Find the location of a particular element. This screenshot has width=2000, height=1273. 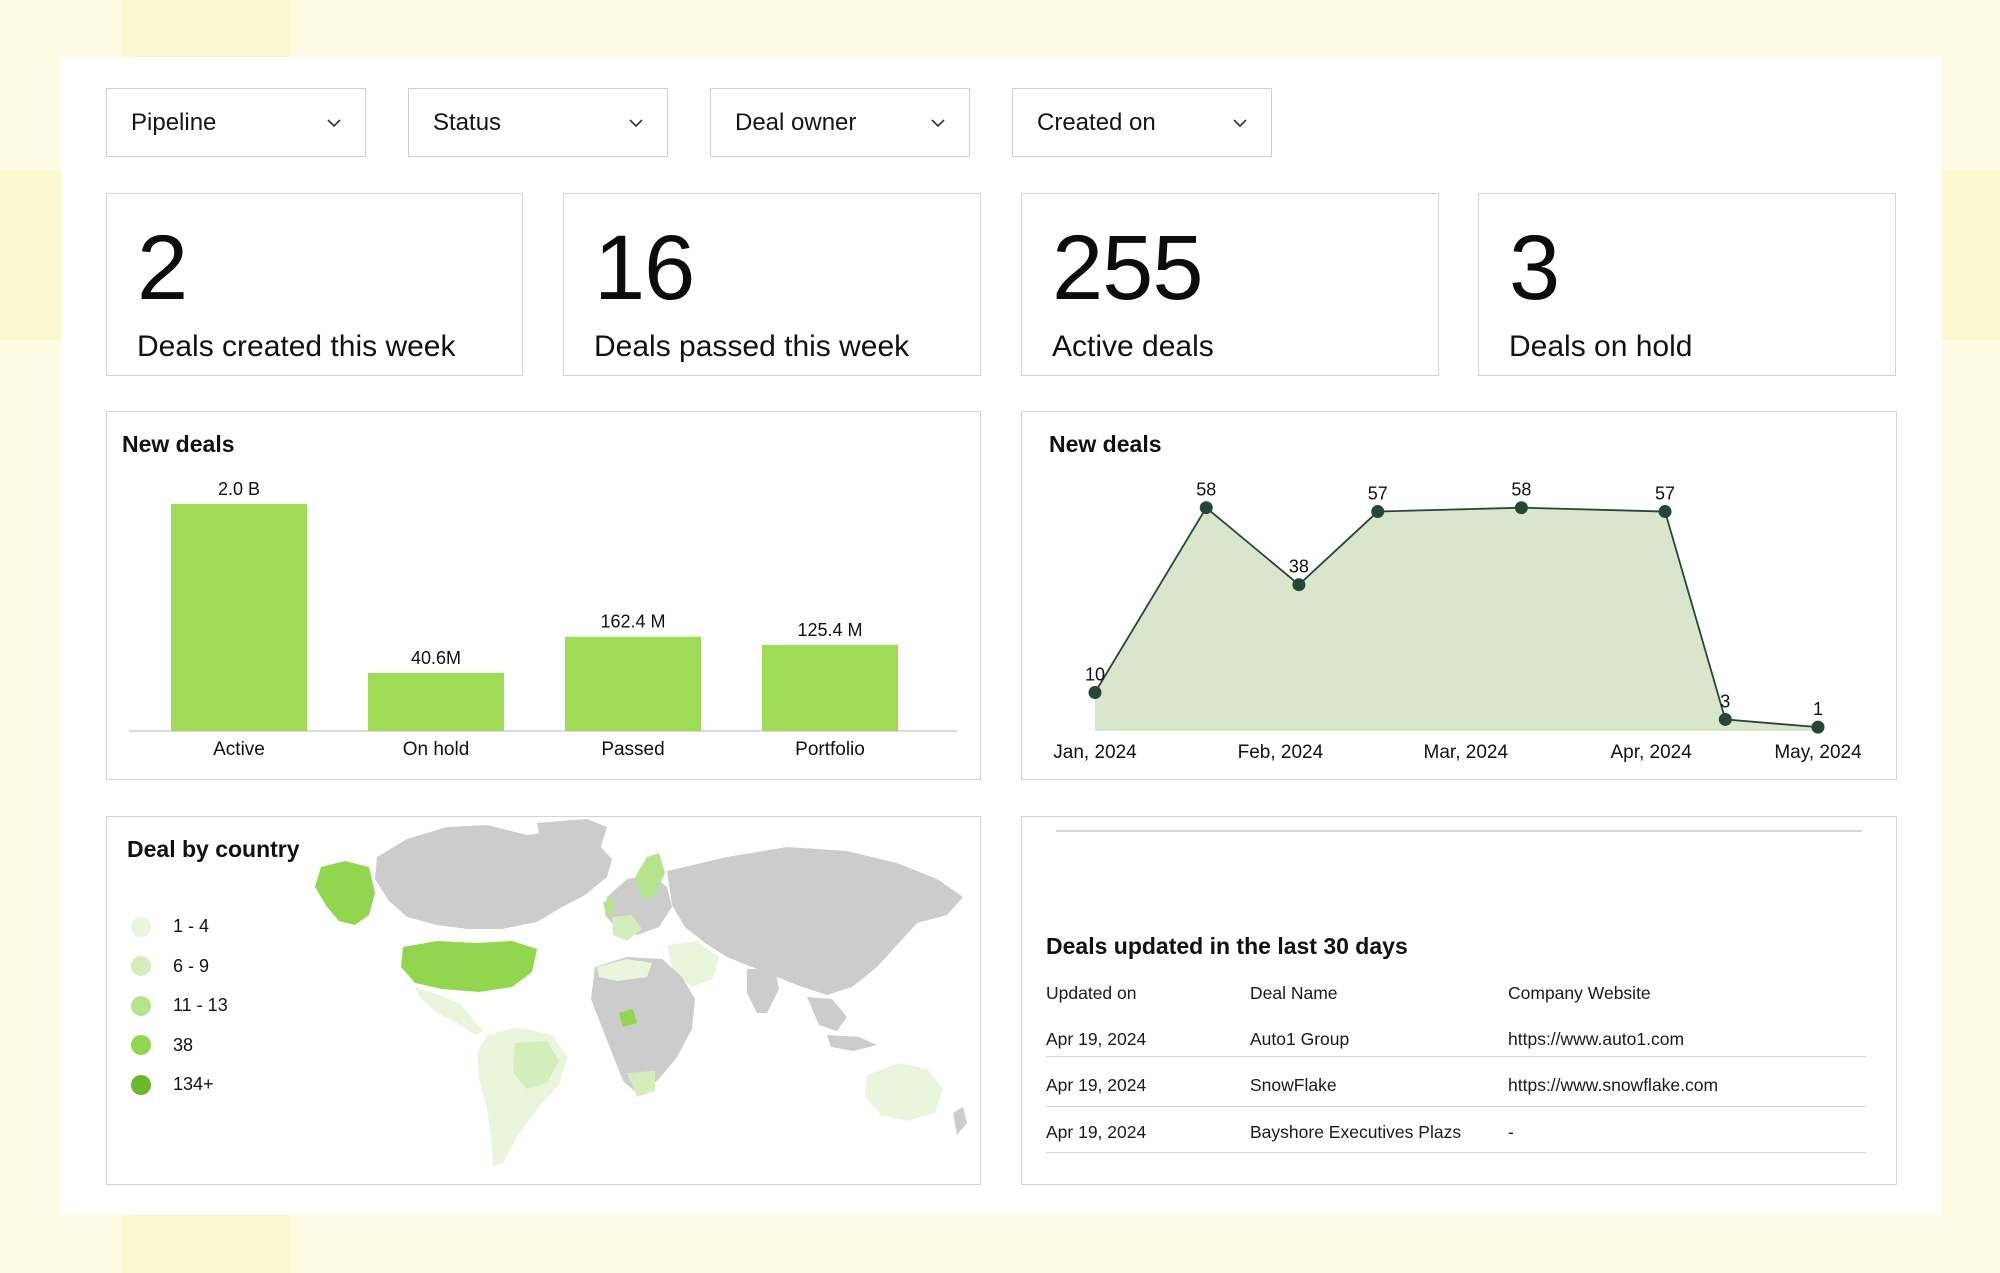

table-row: Apr 19, 2024 Bayshore Executives Plazs - is located at coordinates (1456, 1130).